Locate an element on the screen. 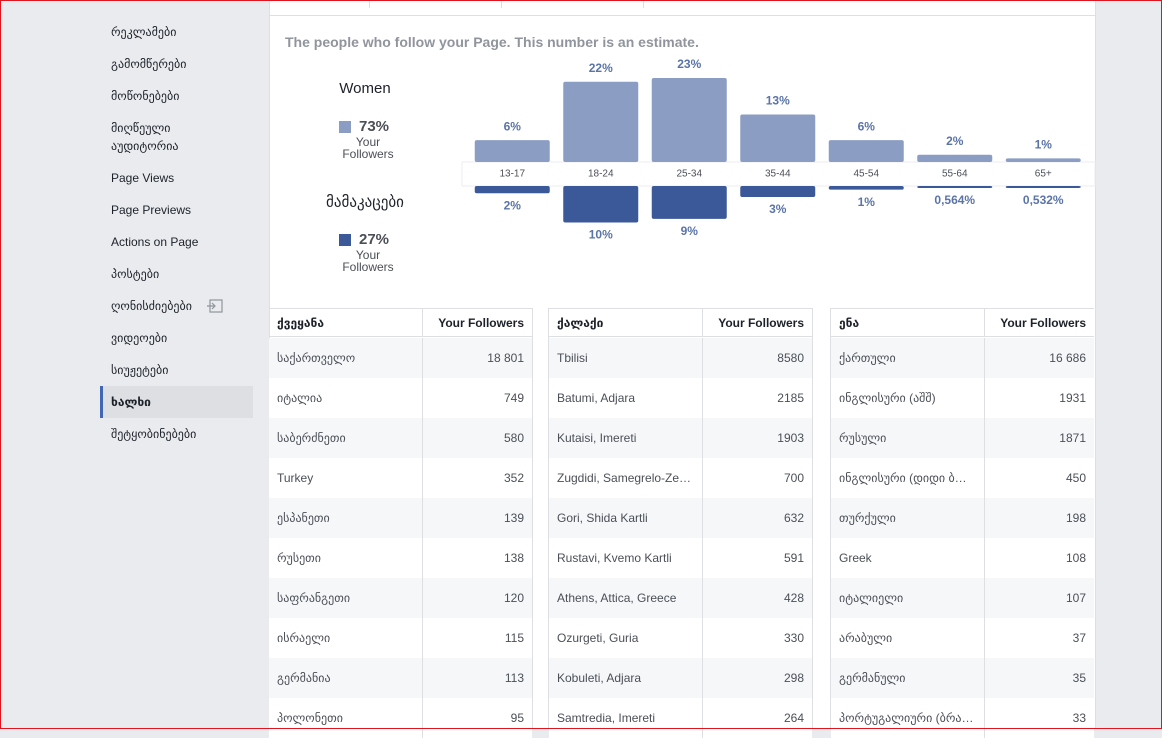 Image resolution: width=1162 pixels, height=738 pixels. cell: პოლონეთი is located at coordinates (345, 718).